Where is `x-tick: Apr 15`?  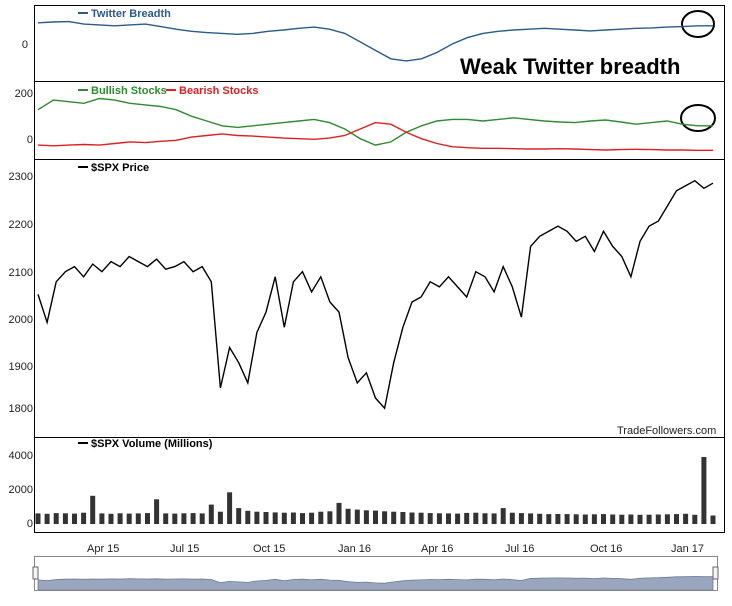
x-tick: Apr 15 is located at coordinates (103, 549).